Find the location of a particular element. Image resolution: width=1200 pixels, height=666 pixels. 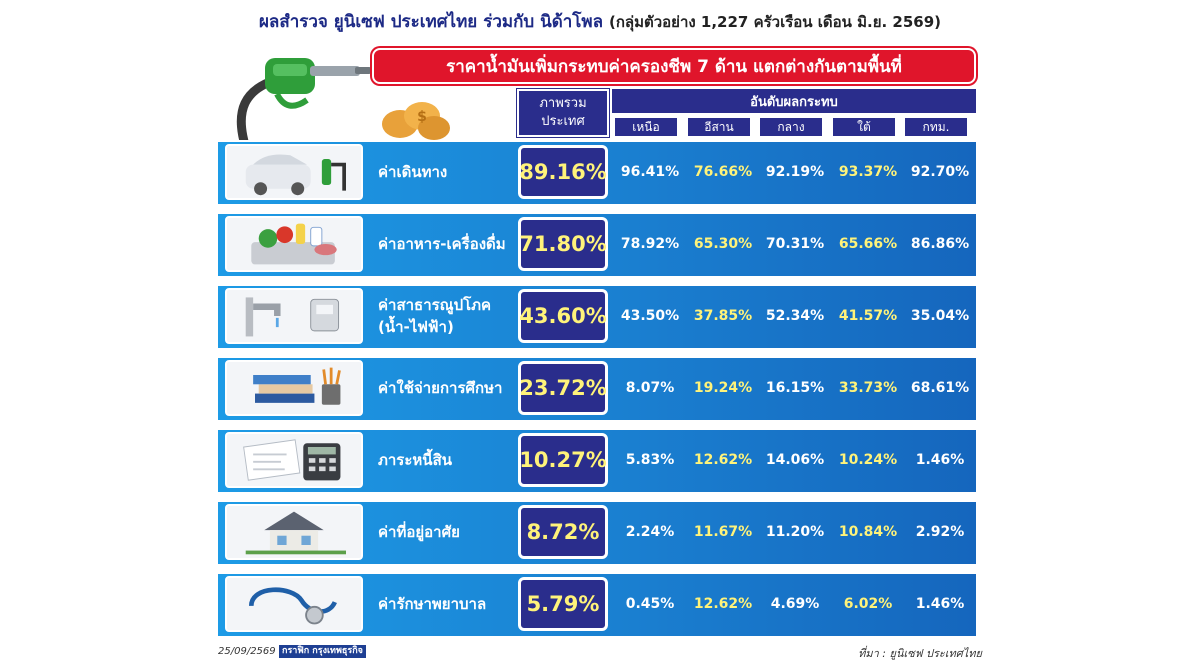

national-value: 10.27% is located at coordinates (563, 460).